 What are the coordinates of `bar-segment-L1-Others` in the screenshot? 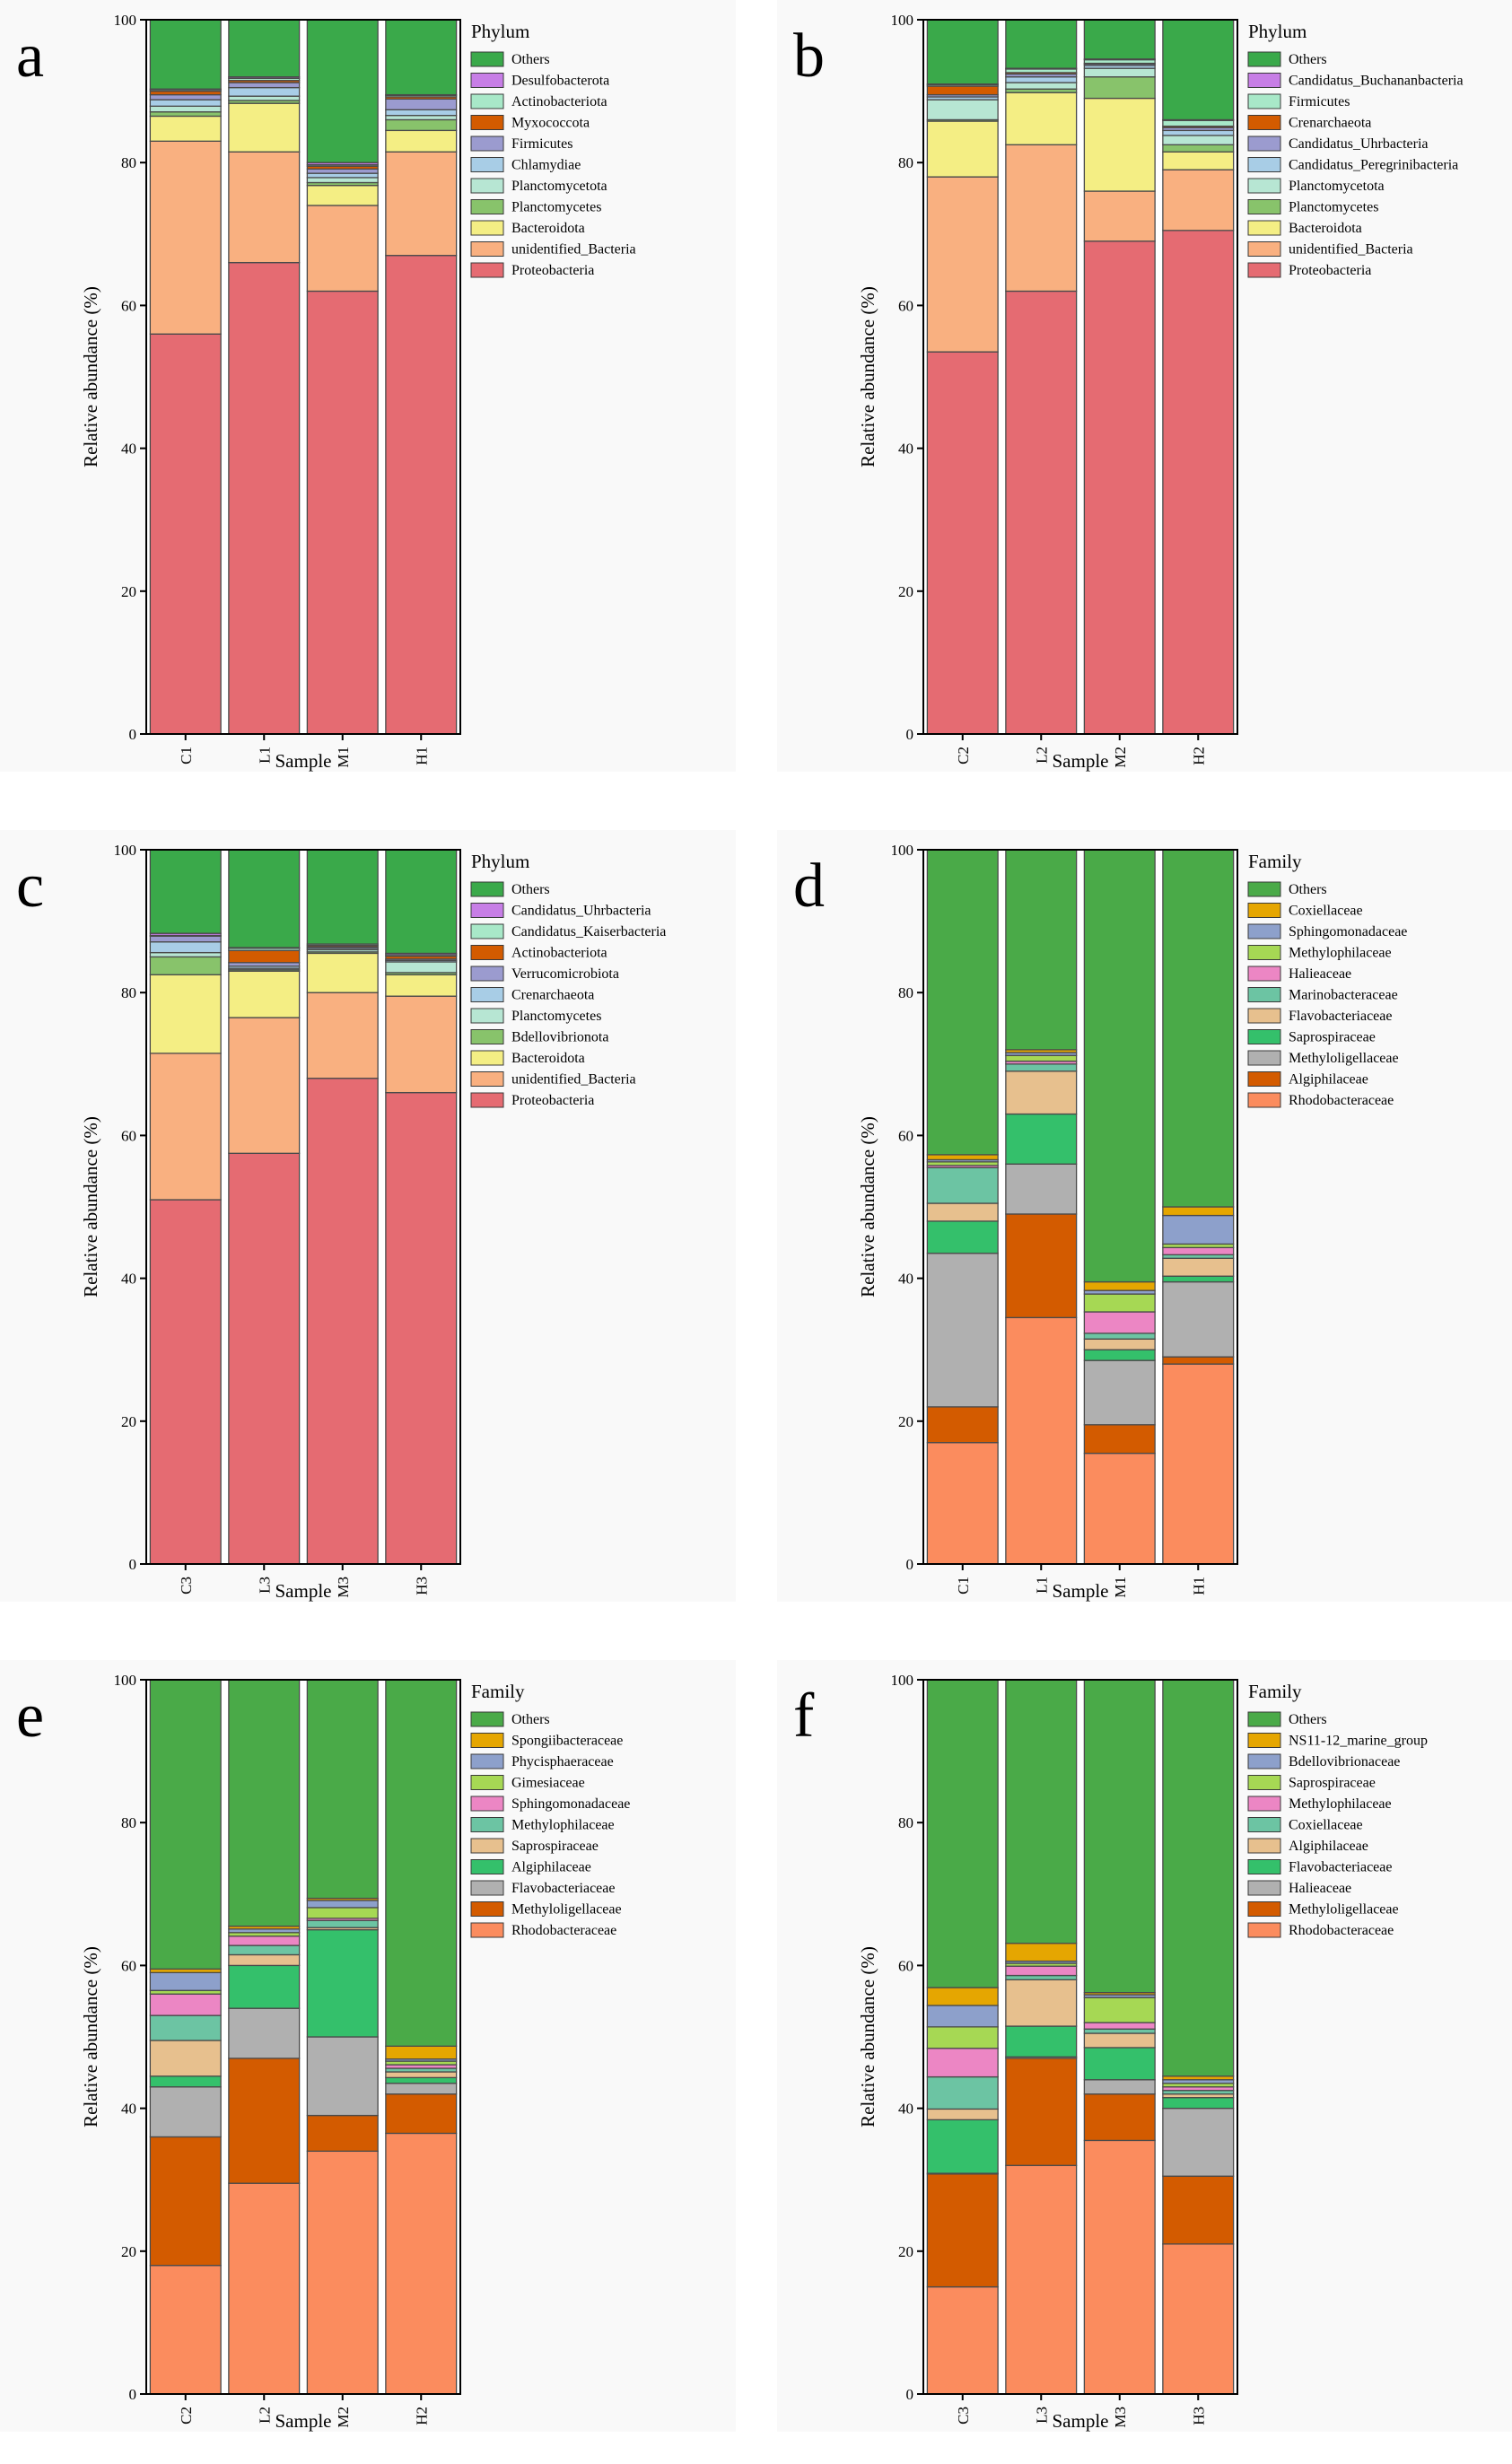 It's located at (1041, 950).